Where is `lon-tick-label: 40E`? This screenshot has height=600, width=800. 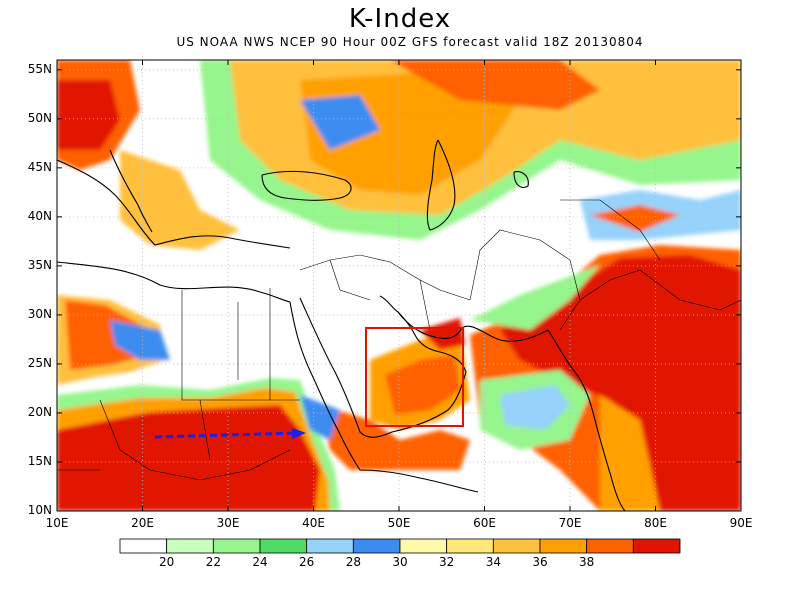
lon-tick-label: 40E is located at coordinates (313, 523).